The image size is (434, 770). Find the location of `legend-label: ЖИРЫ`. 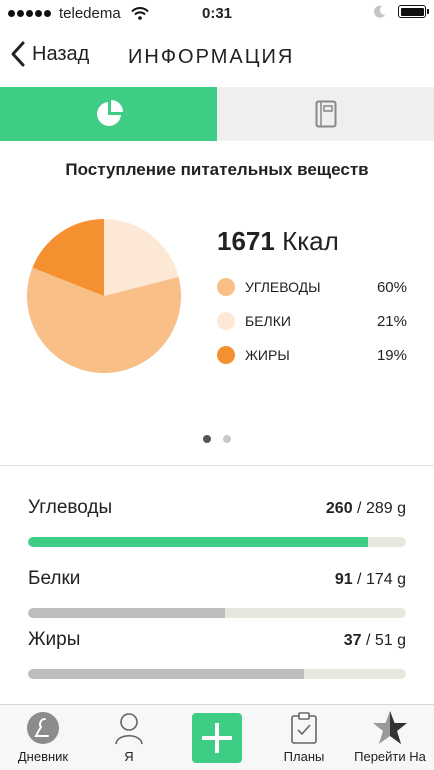

legend-label: ЖИРЫ is located at coordinates (267, 355).